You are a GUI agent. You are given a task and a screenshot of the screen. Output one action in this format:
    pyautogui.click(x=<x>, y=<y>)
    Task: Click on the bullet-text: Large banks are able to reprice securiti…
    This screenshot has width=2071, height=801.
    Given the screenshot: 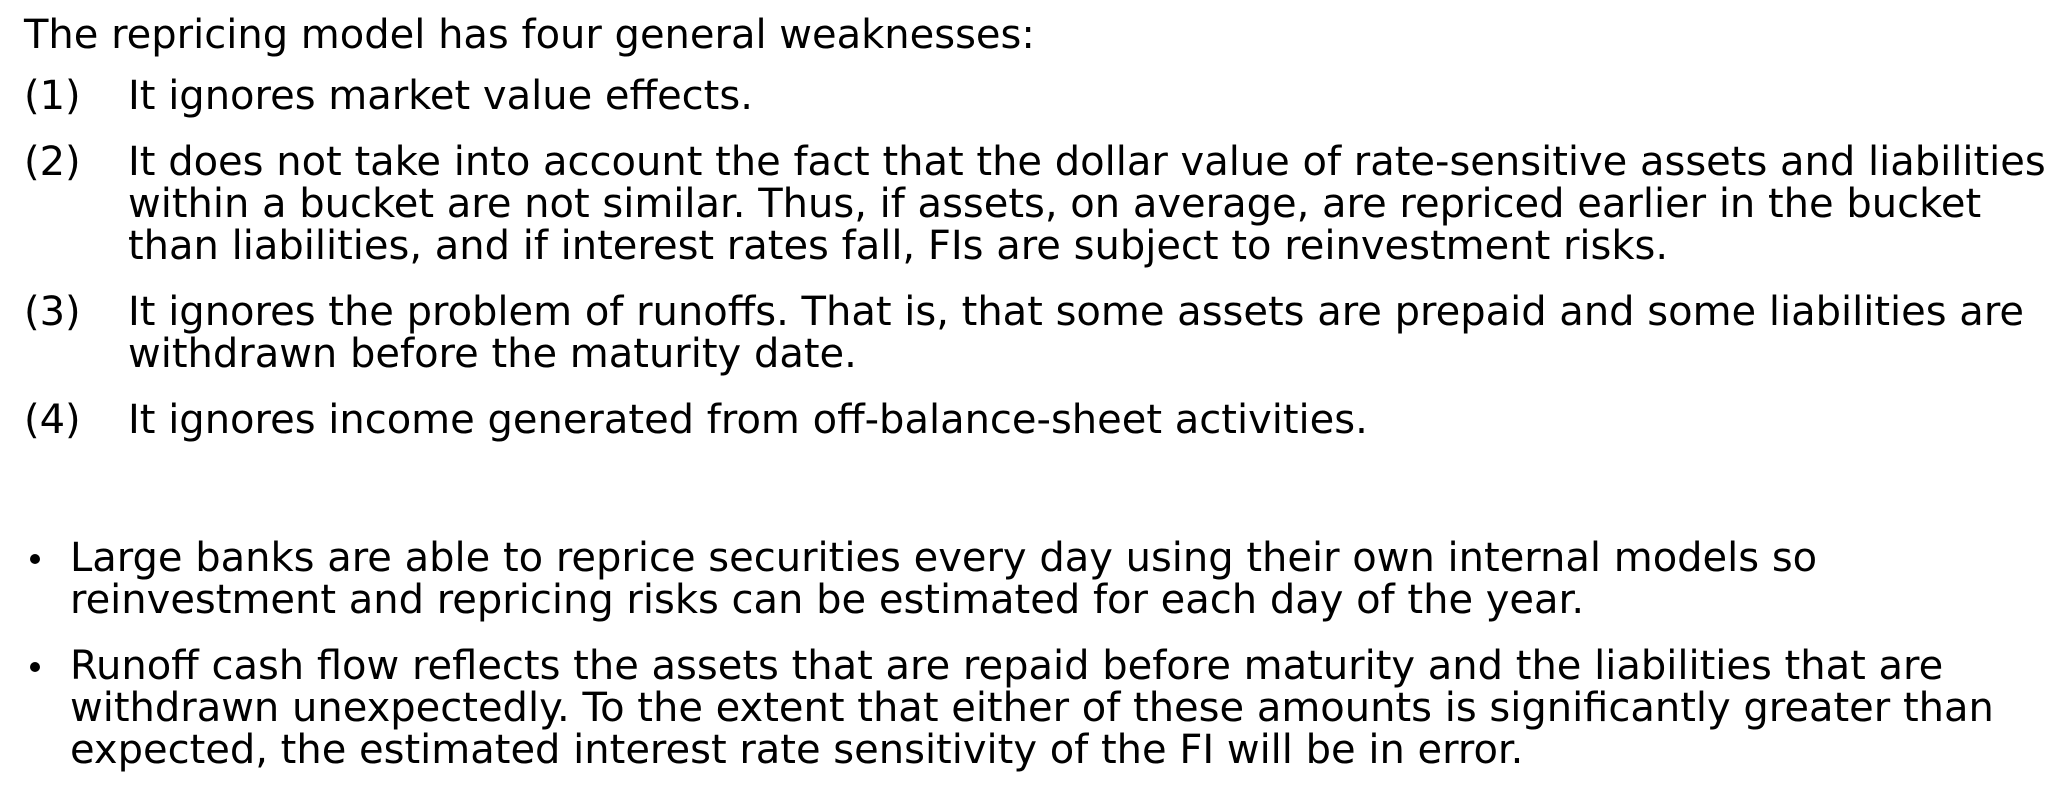 What is the action you would take?
    pyautogui.click(x=944, y=579)
    